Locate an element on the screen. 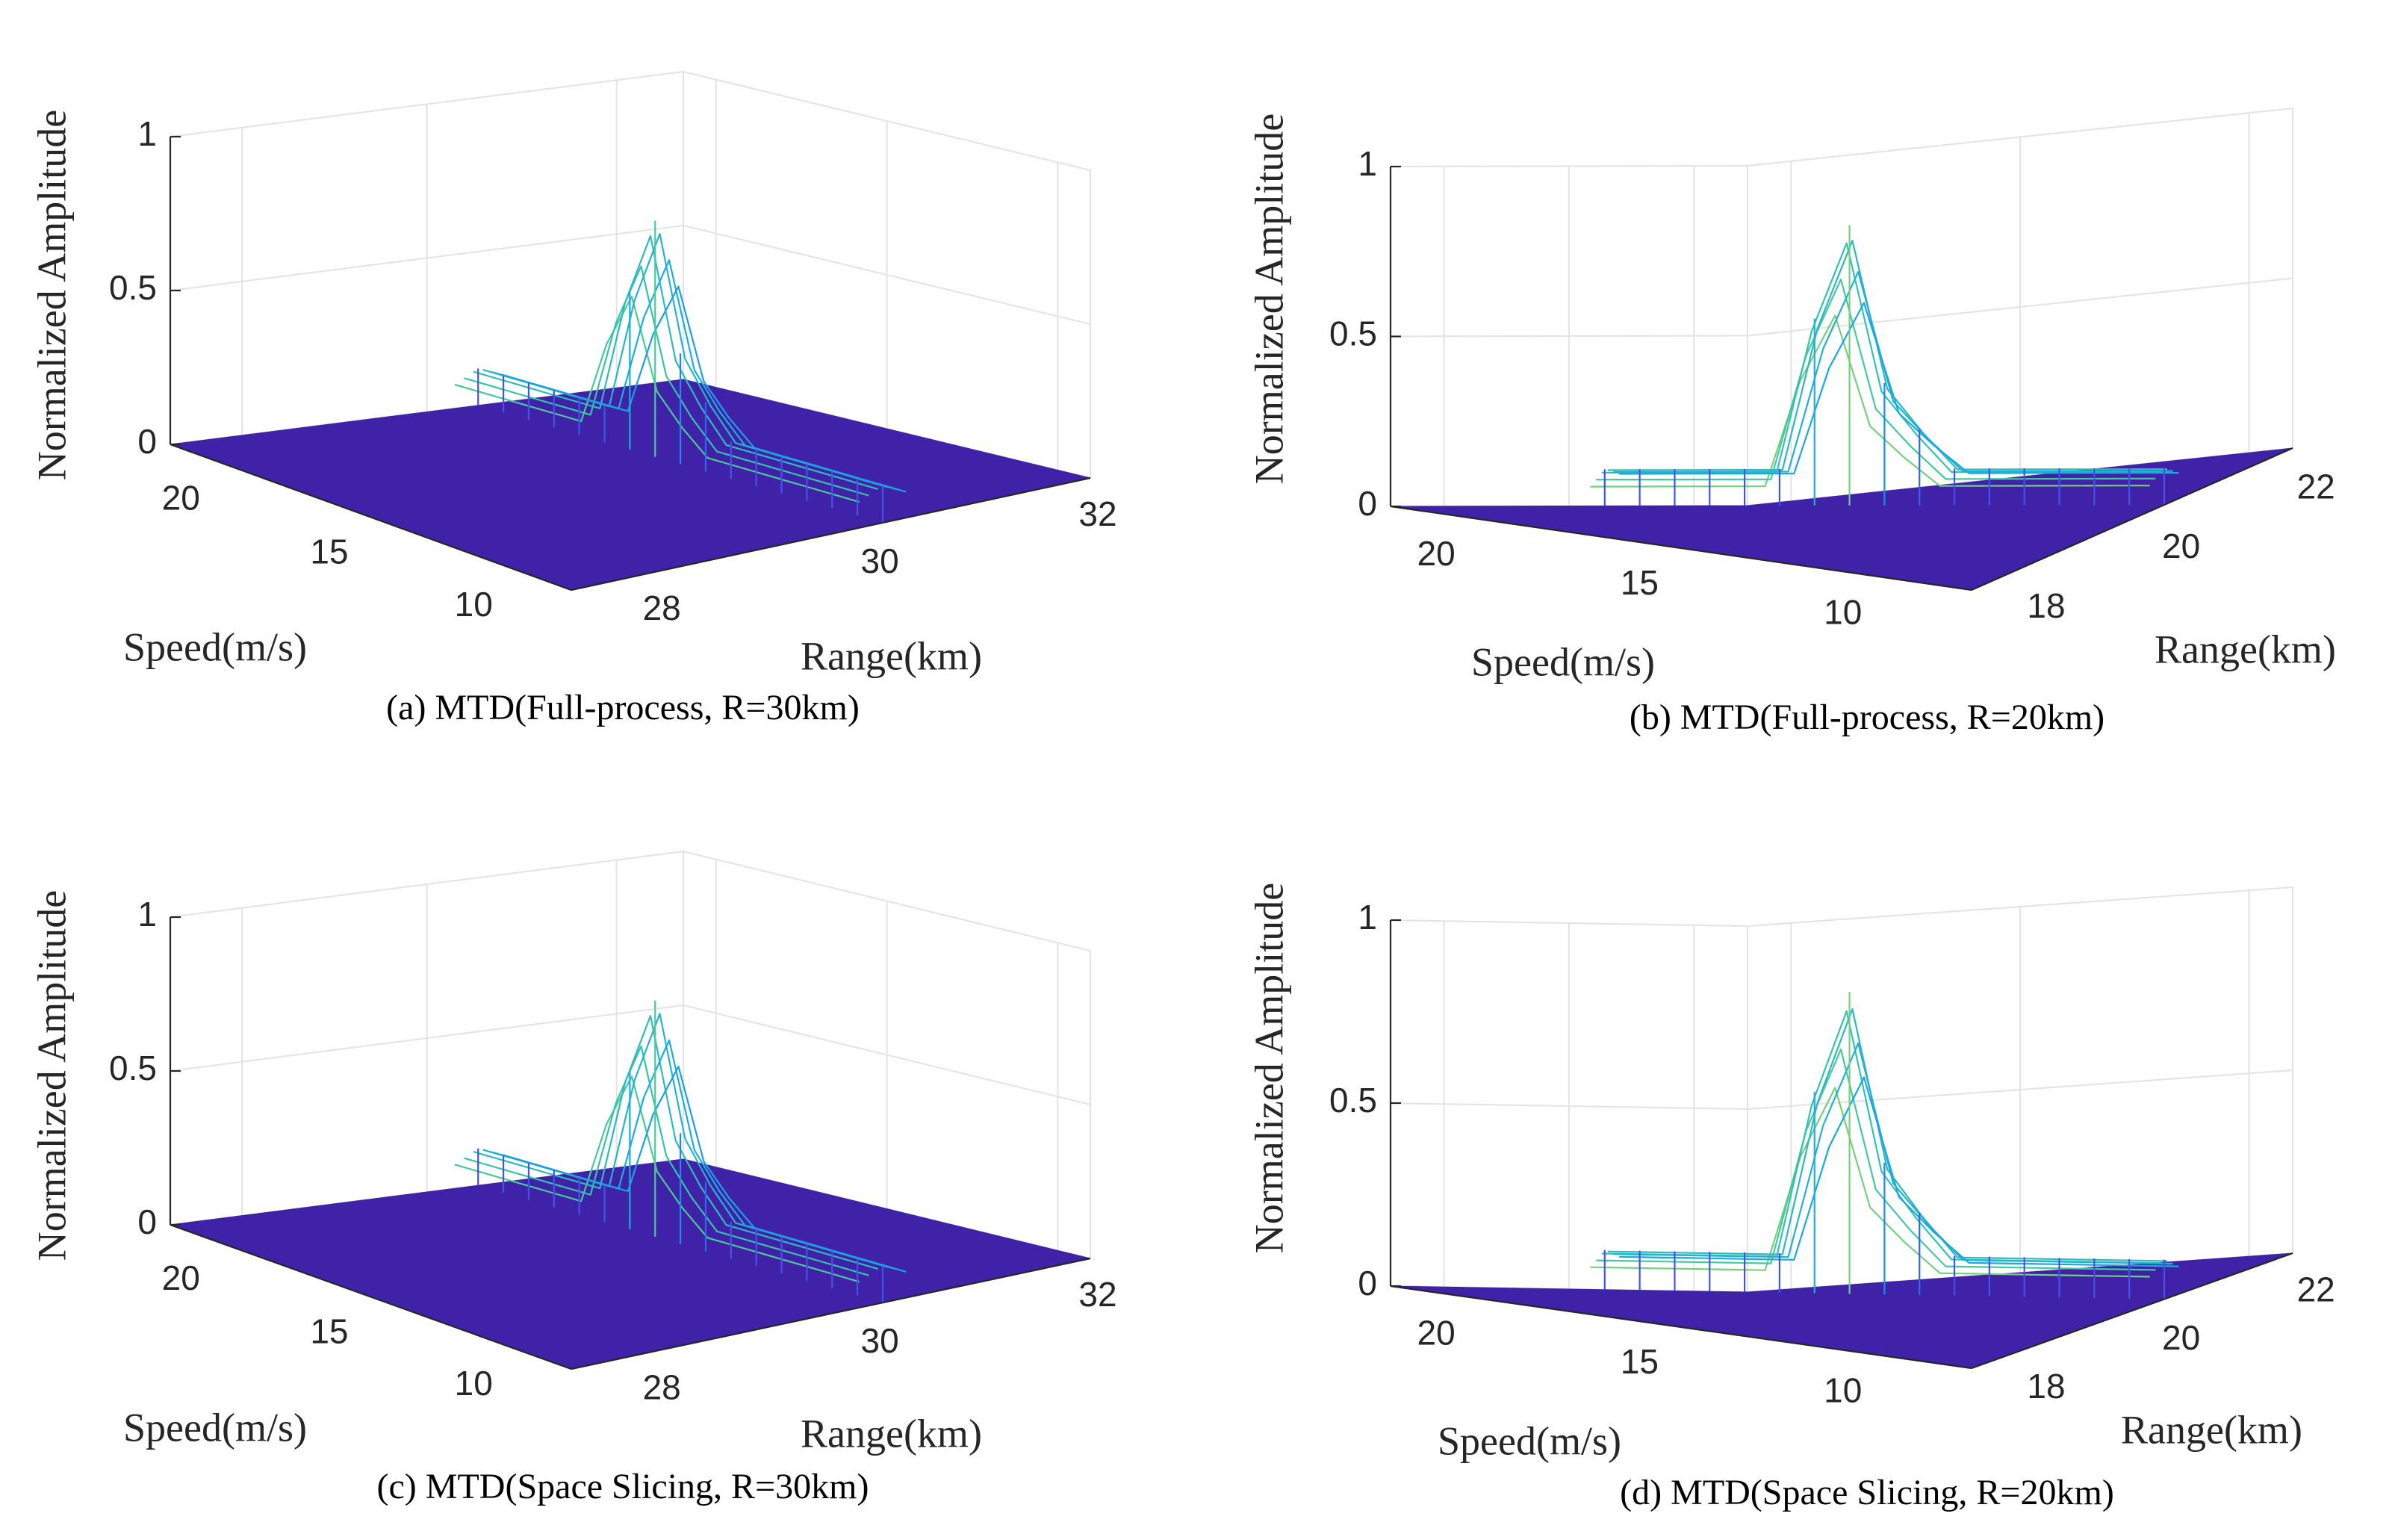  grid-lines is located at coordinates (1842, 1090).